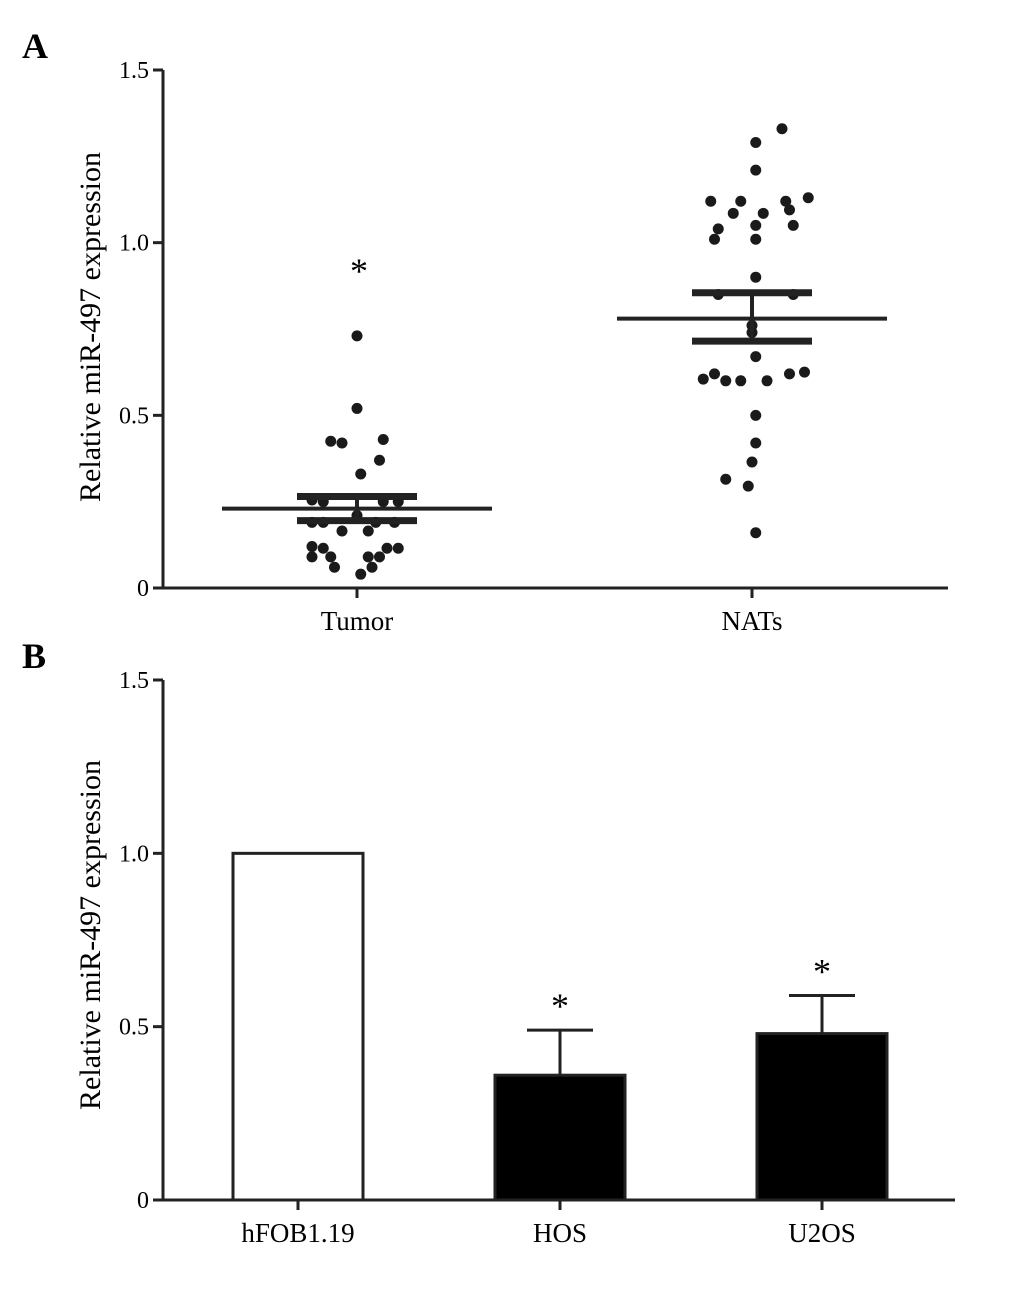 Image resolution: width=1033 pixels, height=1290 pixels. What do you see at coordinates (560, 1233) in the screenshot?
I see `x-tick-label: HOS` at bounding box center [560, 1233].